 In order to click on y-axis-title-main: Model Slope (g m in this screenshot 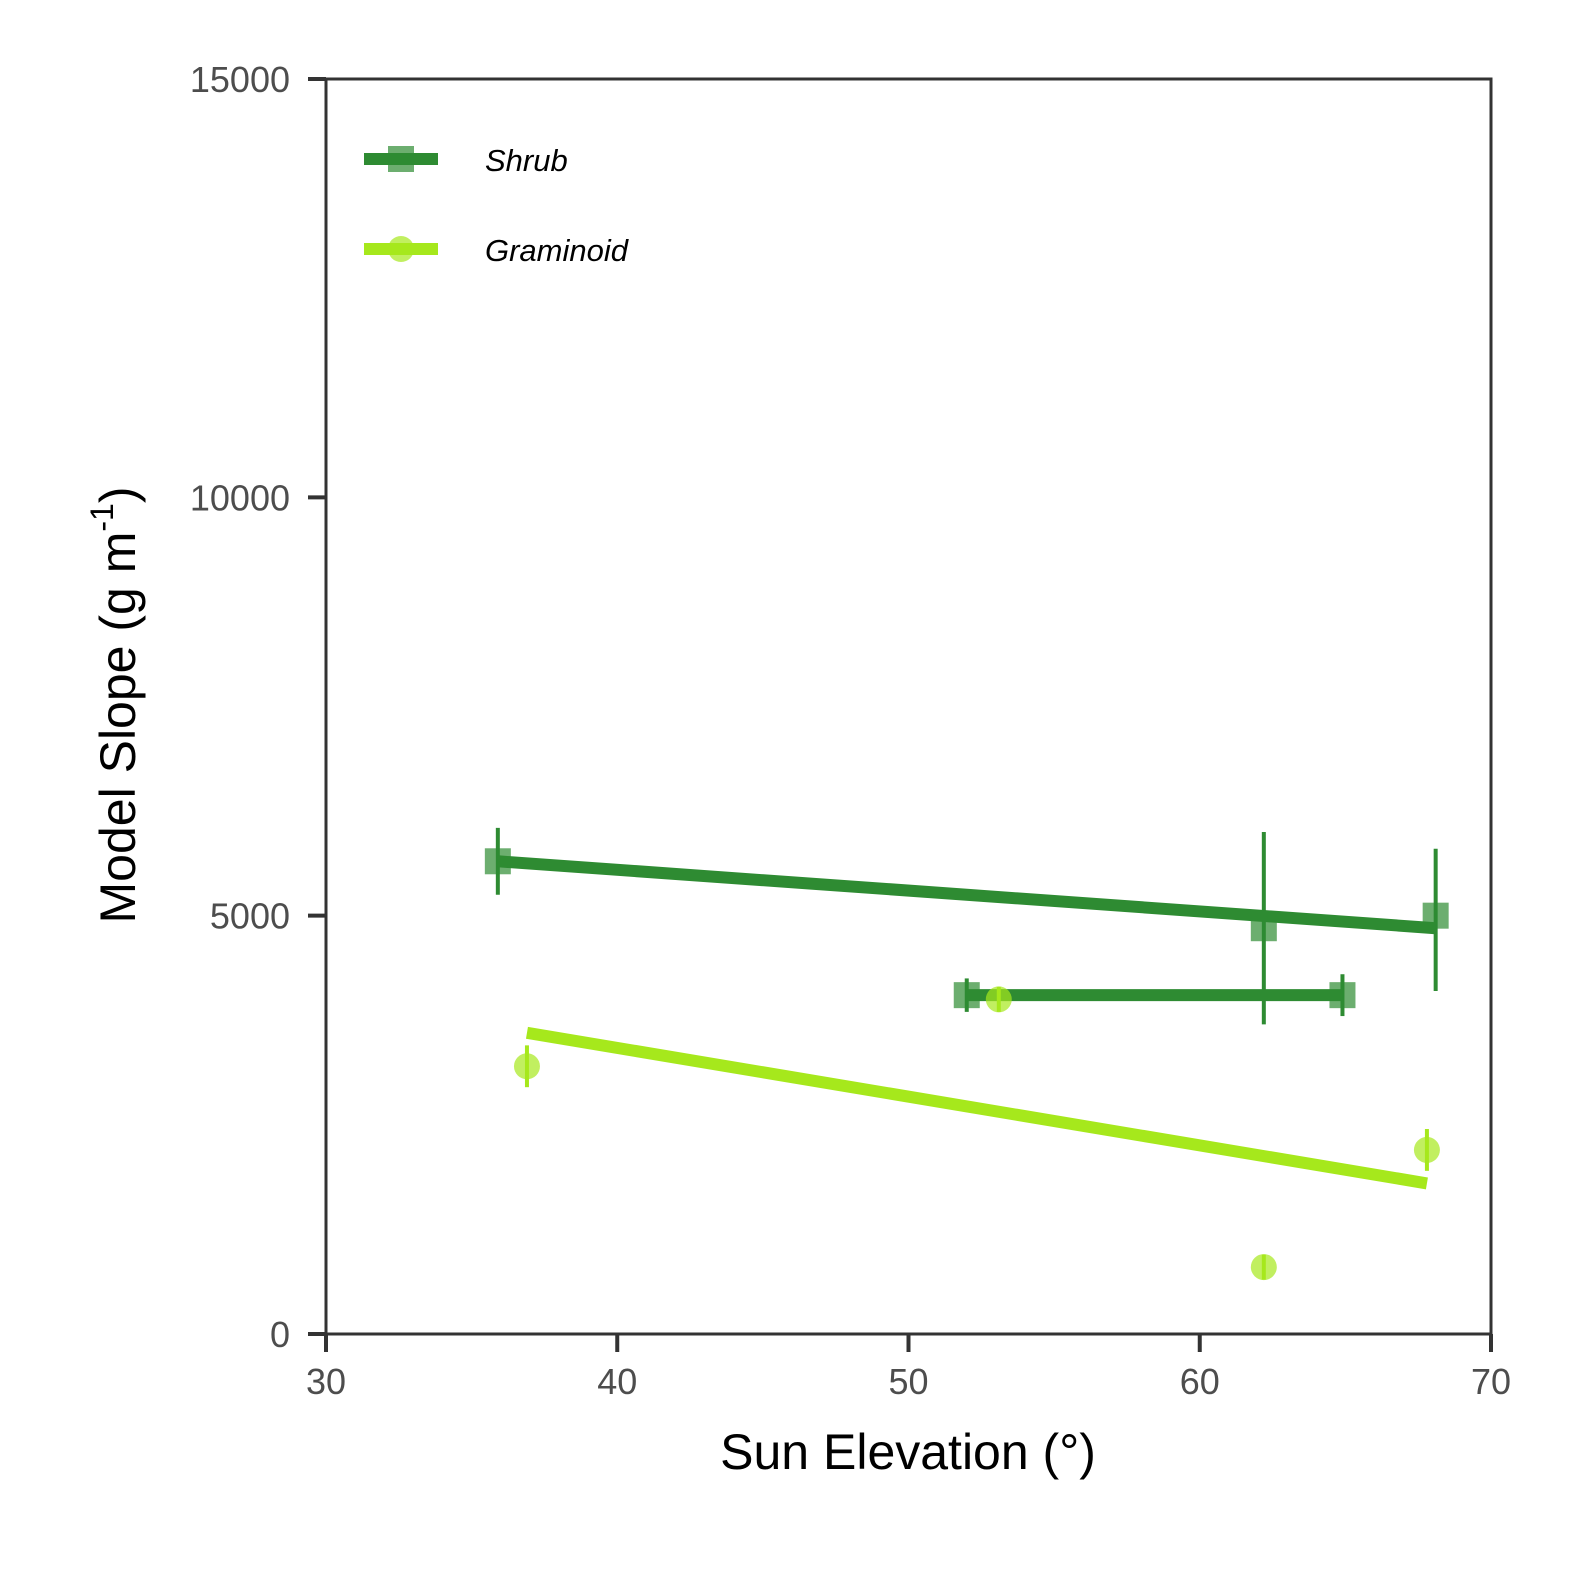, I will do `click(118, 728)`.